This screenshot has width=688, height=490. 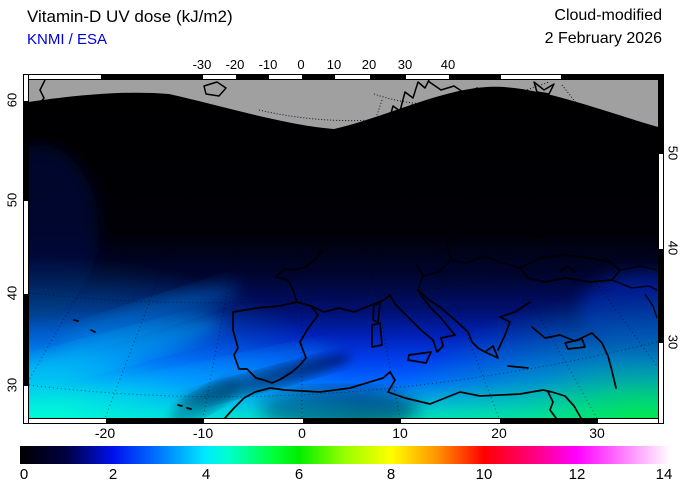 What do you see at coordinates (422, 321) in the screenshot?
I see `italy-coast` at bounding box center [422, 321].